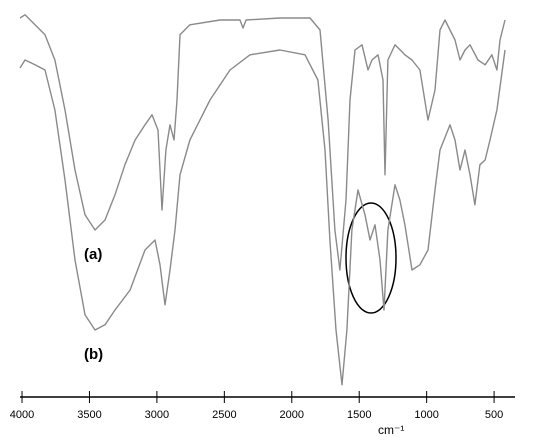 The image size is (551, 445). What do you see at coordinates (22, 415) in the screenshot?
I see `x-tick-label: 4000` at bounding box center [22, 415].